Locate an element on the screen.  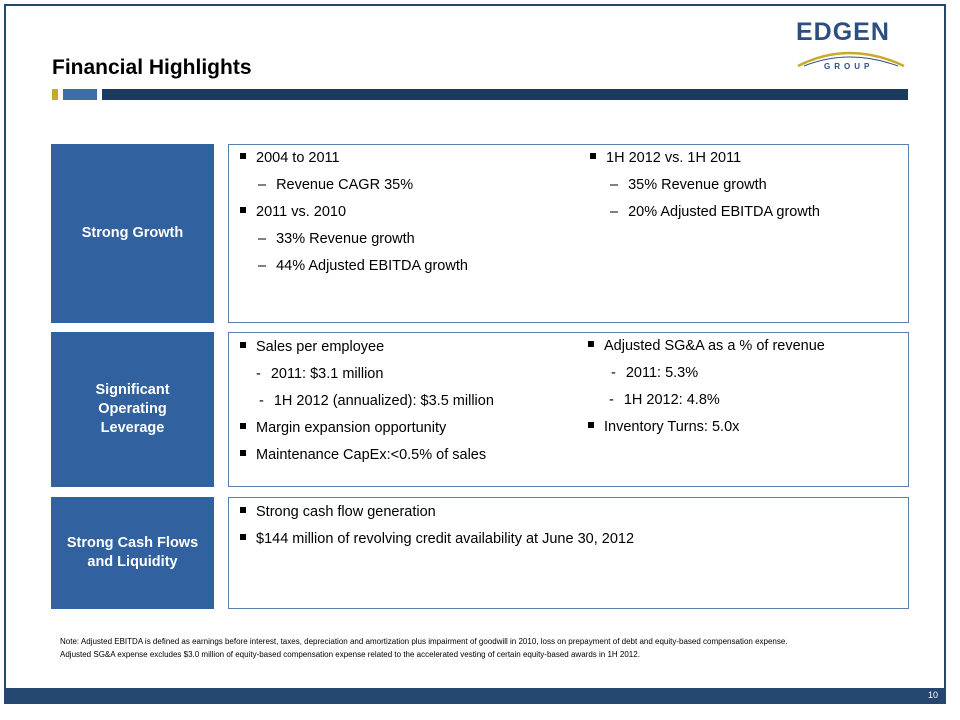
list-item: Strong cash flow generation is located at coordinates (338, 512).